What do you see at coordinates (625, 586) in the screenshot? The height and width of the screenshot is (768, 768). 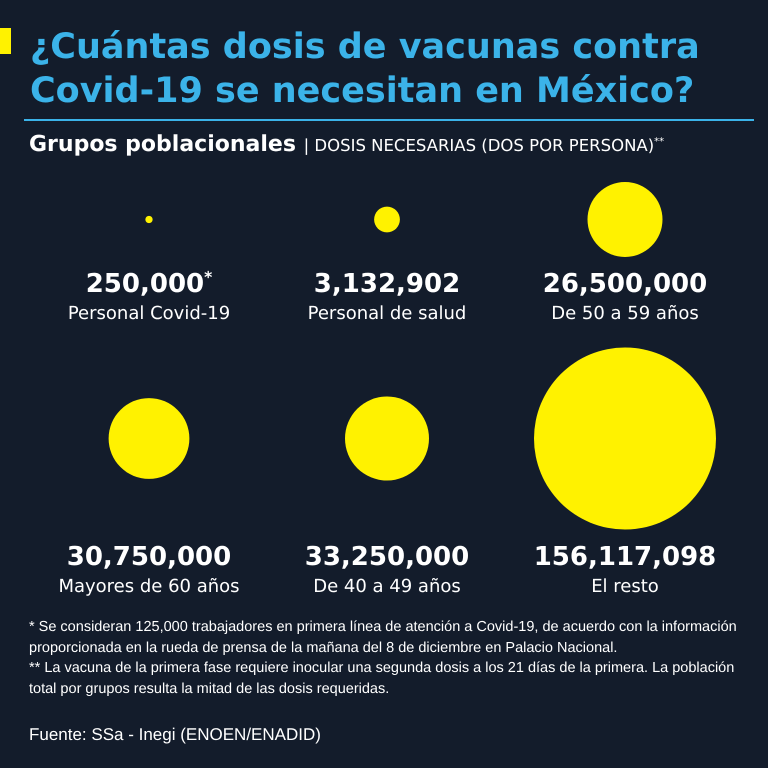 I see `category-label: El resto` at bounding box center [625, 586].